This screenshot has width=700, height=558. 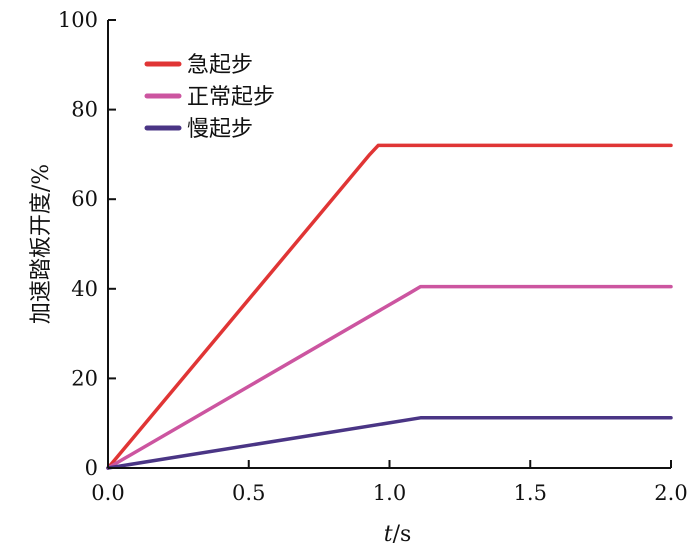 What do you see at coordinates (220, 65) in the screenshot?
I see `legend-label-1: 急起步` at bounding box center [220, 65].